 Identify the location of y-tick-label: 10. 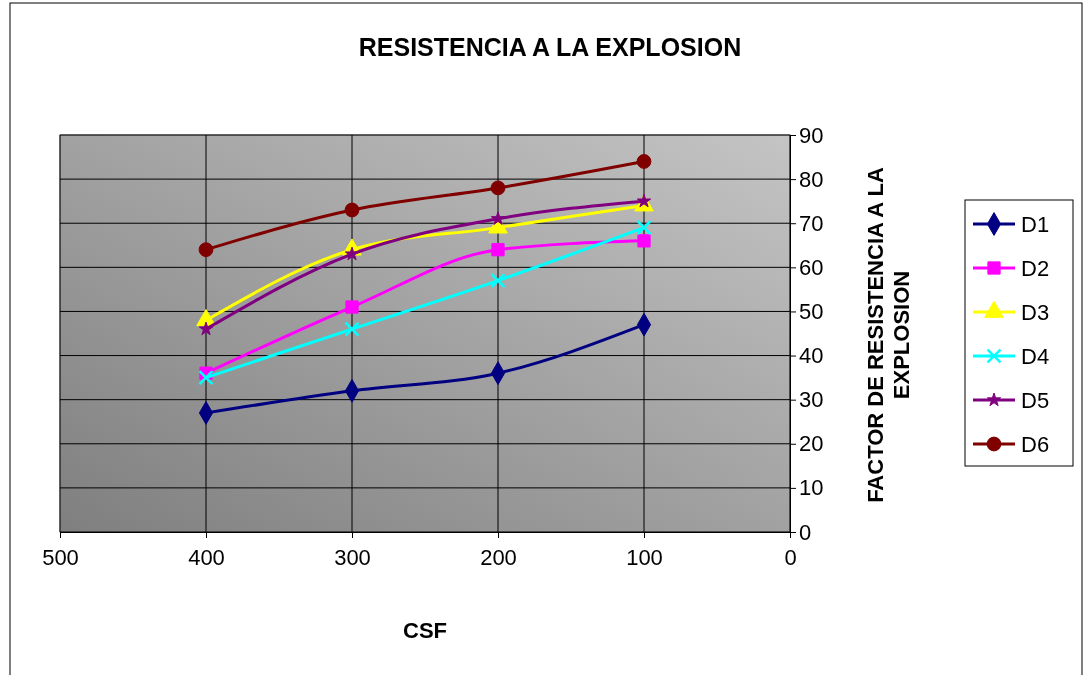
(811, 488).